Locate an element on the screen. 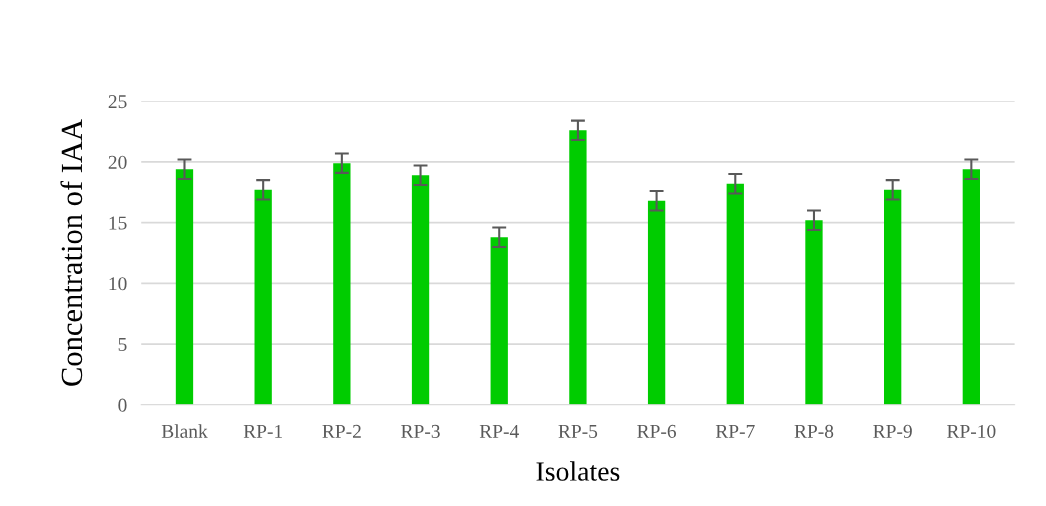  y-tick-label: 10 is located at coordinates (118, 284).